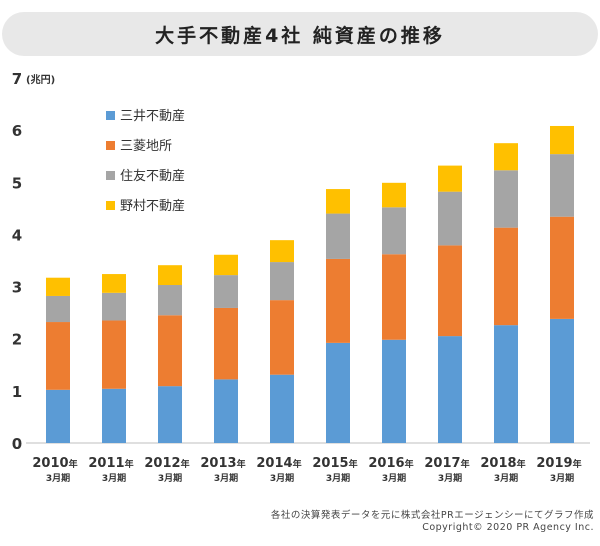 Image resolution: width=600 pixels, height=546 pixels. What do you see at coordinates (17, 79) in the screenshot?
I see `y-top-tick-label: 7` at bounding box center [17, 79].